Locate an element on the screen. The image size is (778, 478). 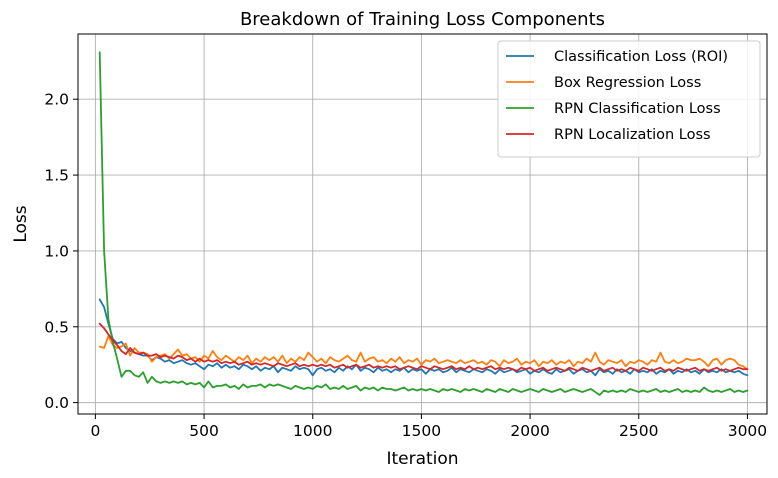
y-tick-label: 2.0 is located at coordinates (56, 100).